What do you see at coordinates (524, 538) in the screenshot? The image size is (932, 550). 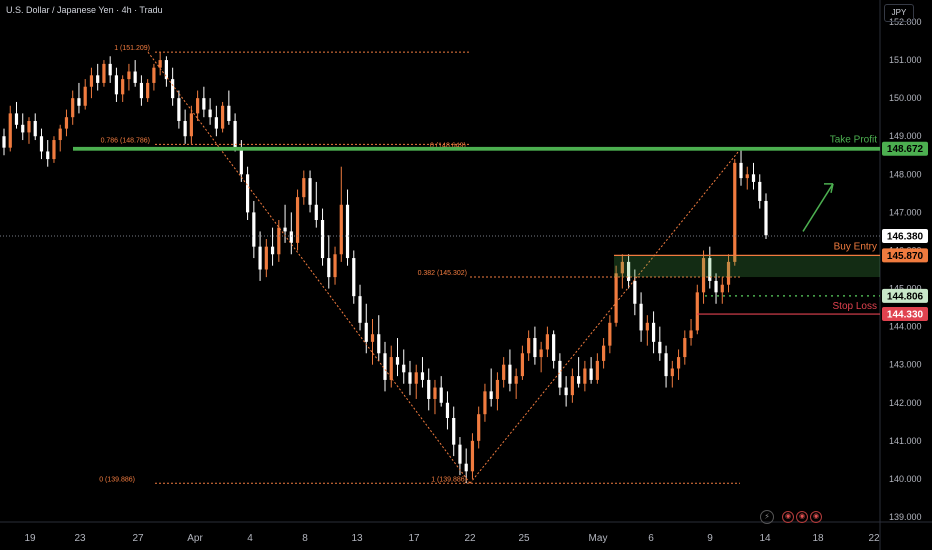 I see `x-tick-label: 25` at bounding box center [524, 538].